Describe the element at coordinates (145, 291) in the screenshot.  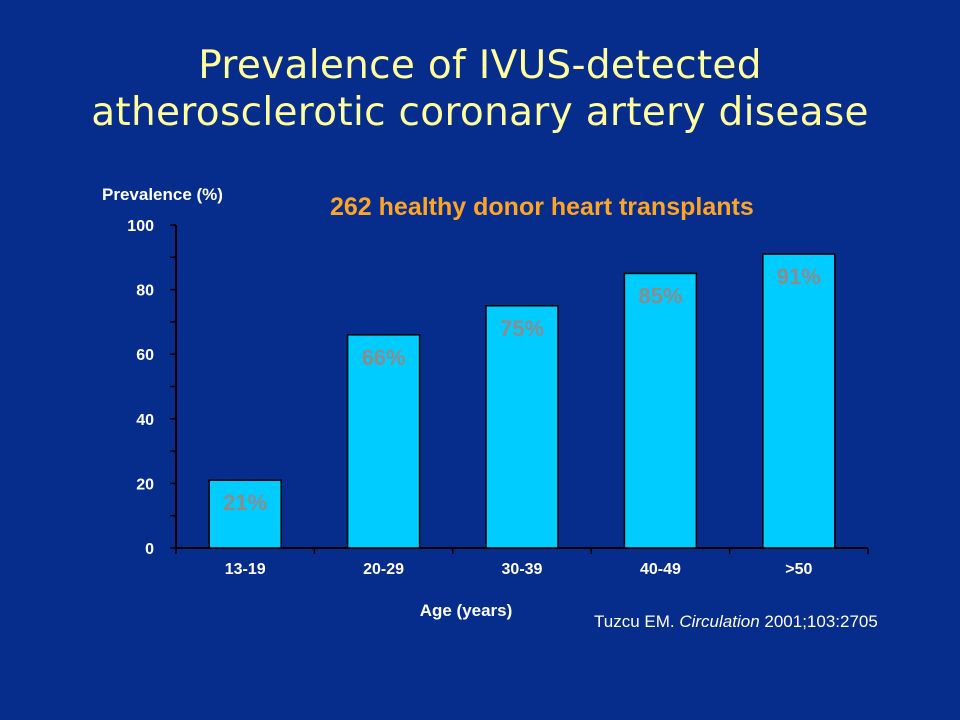
I see `y-tick-label: 80` at that location.